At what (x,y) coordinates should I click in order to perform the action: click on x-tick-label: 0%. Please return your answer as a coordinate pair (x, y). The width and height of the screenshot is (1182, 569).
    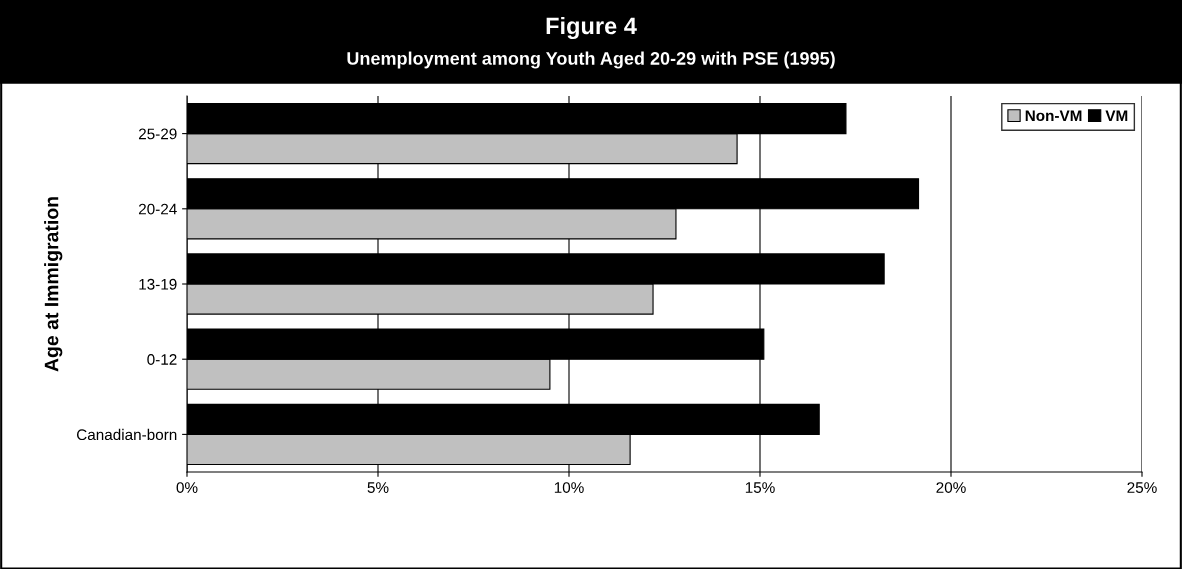
    Looking at the image, I should click on (187, 487).